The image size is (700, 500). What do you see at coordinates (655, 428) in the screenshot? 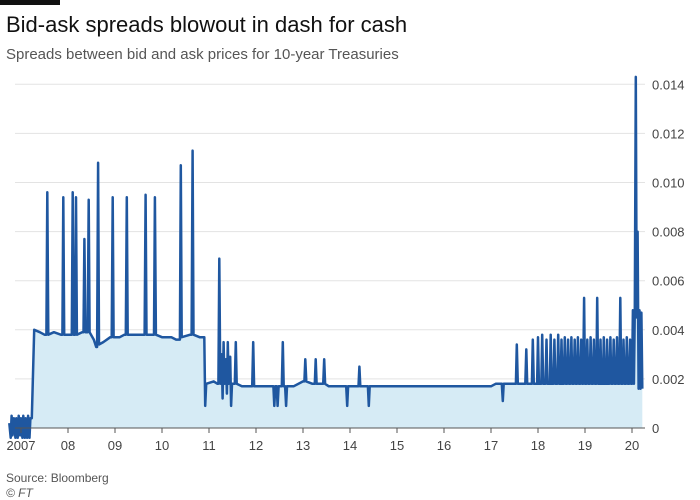
I see `y-tick-label: 0` at bounding box center [655, 428].